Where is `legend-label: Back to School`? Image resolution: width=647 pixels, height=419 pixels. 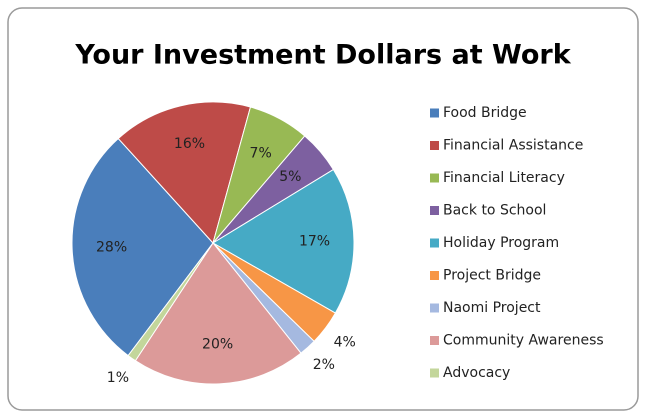
legend-label: Back to School is located at coordinates (494, 211).